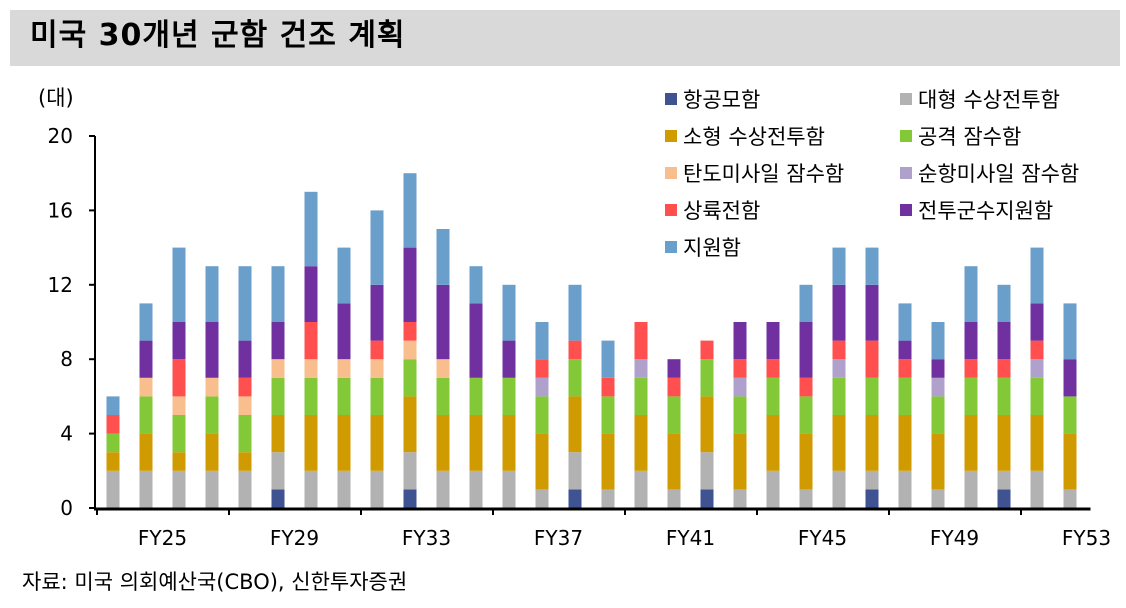  I want to click on bar-segment-FY40-s3, so click(608, 415).